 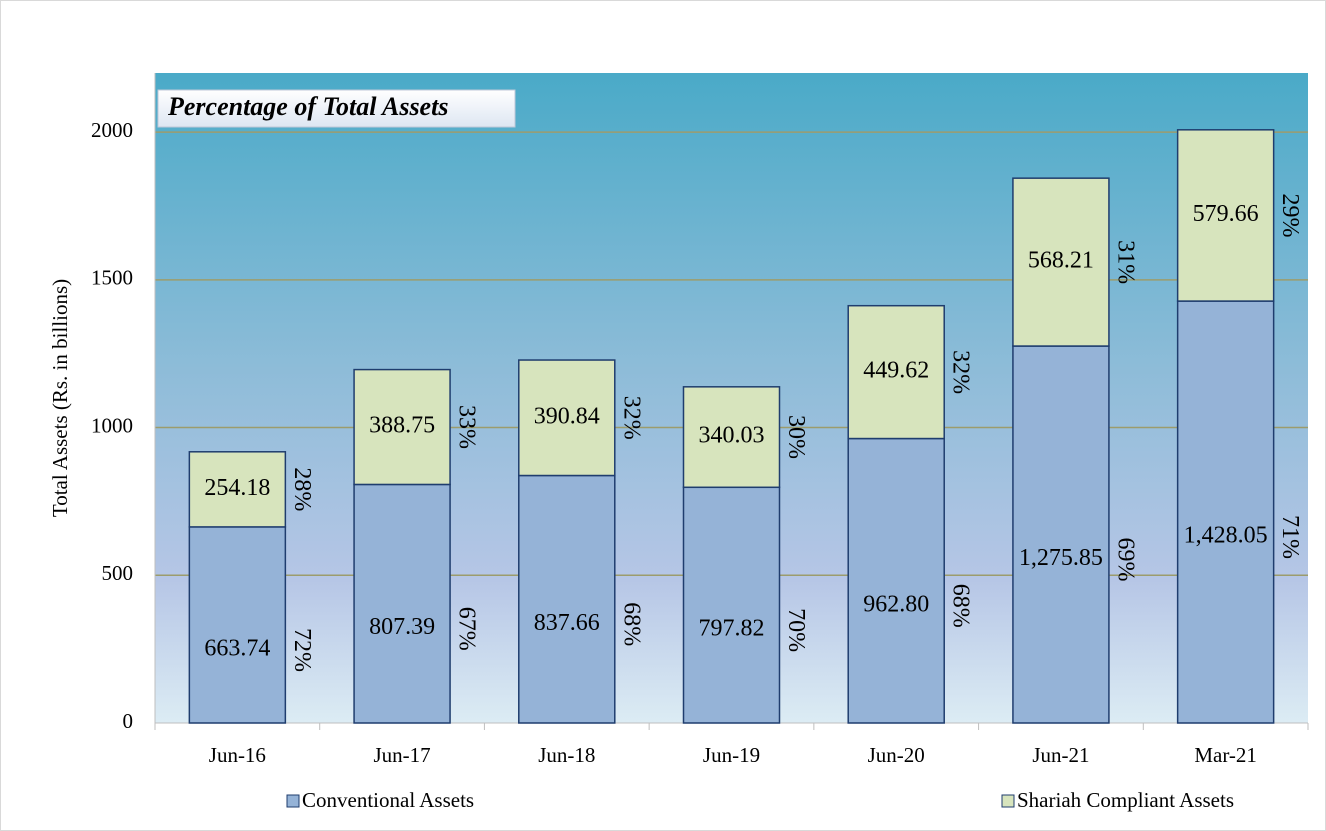 What do you see at coordinates (237, 648) in the screenshot?
I see `value-label: 663.74` at bounding box center [237, 648].